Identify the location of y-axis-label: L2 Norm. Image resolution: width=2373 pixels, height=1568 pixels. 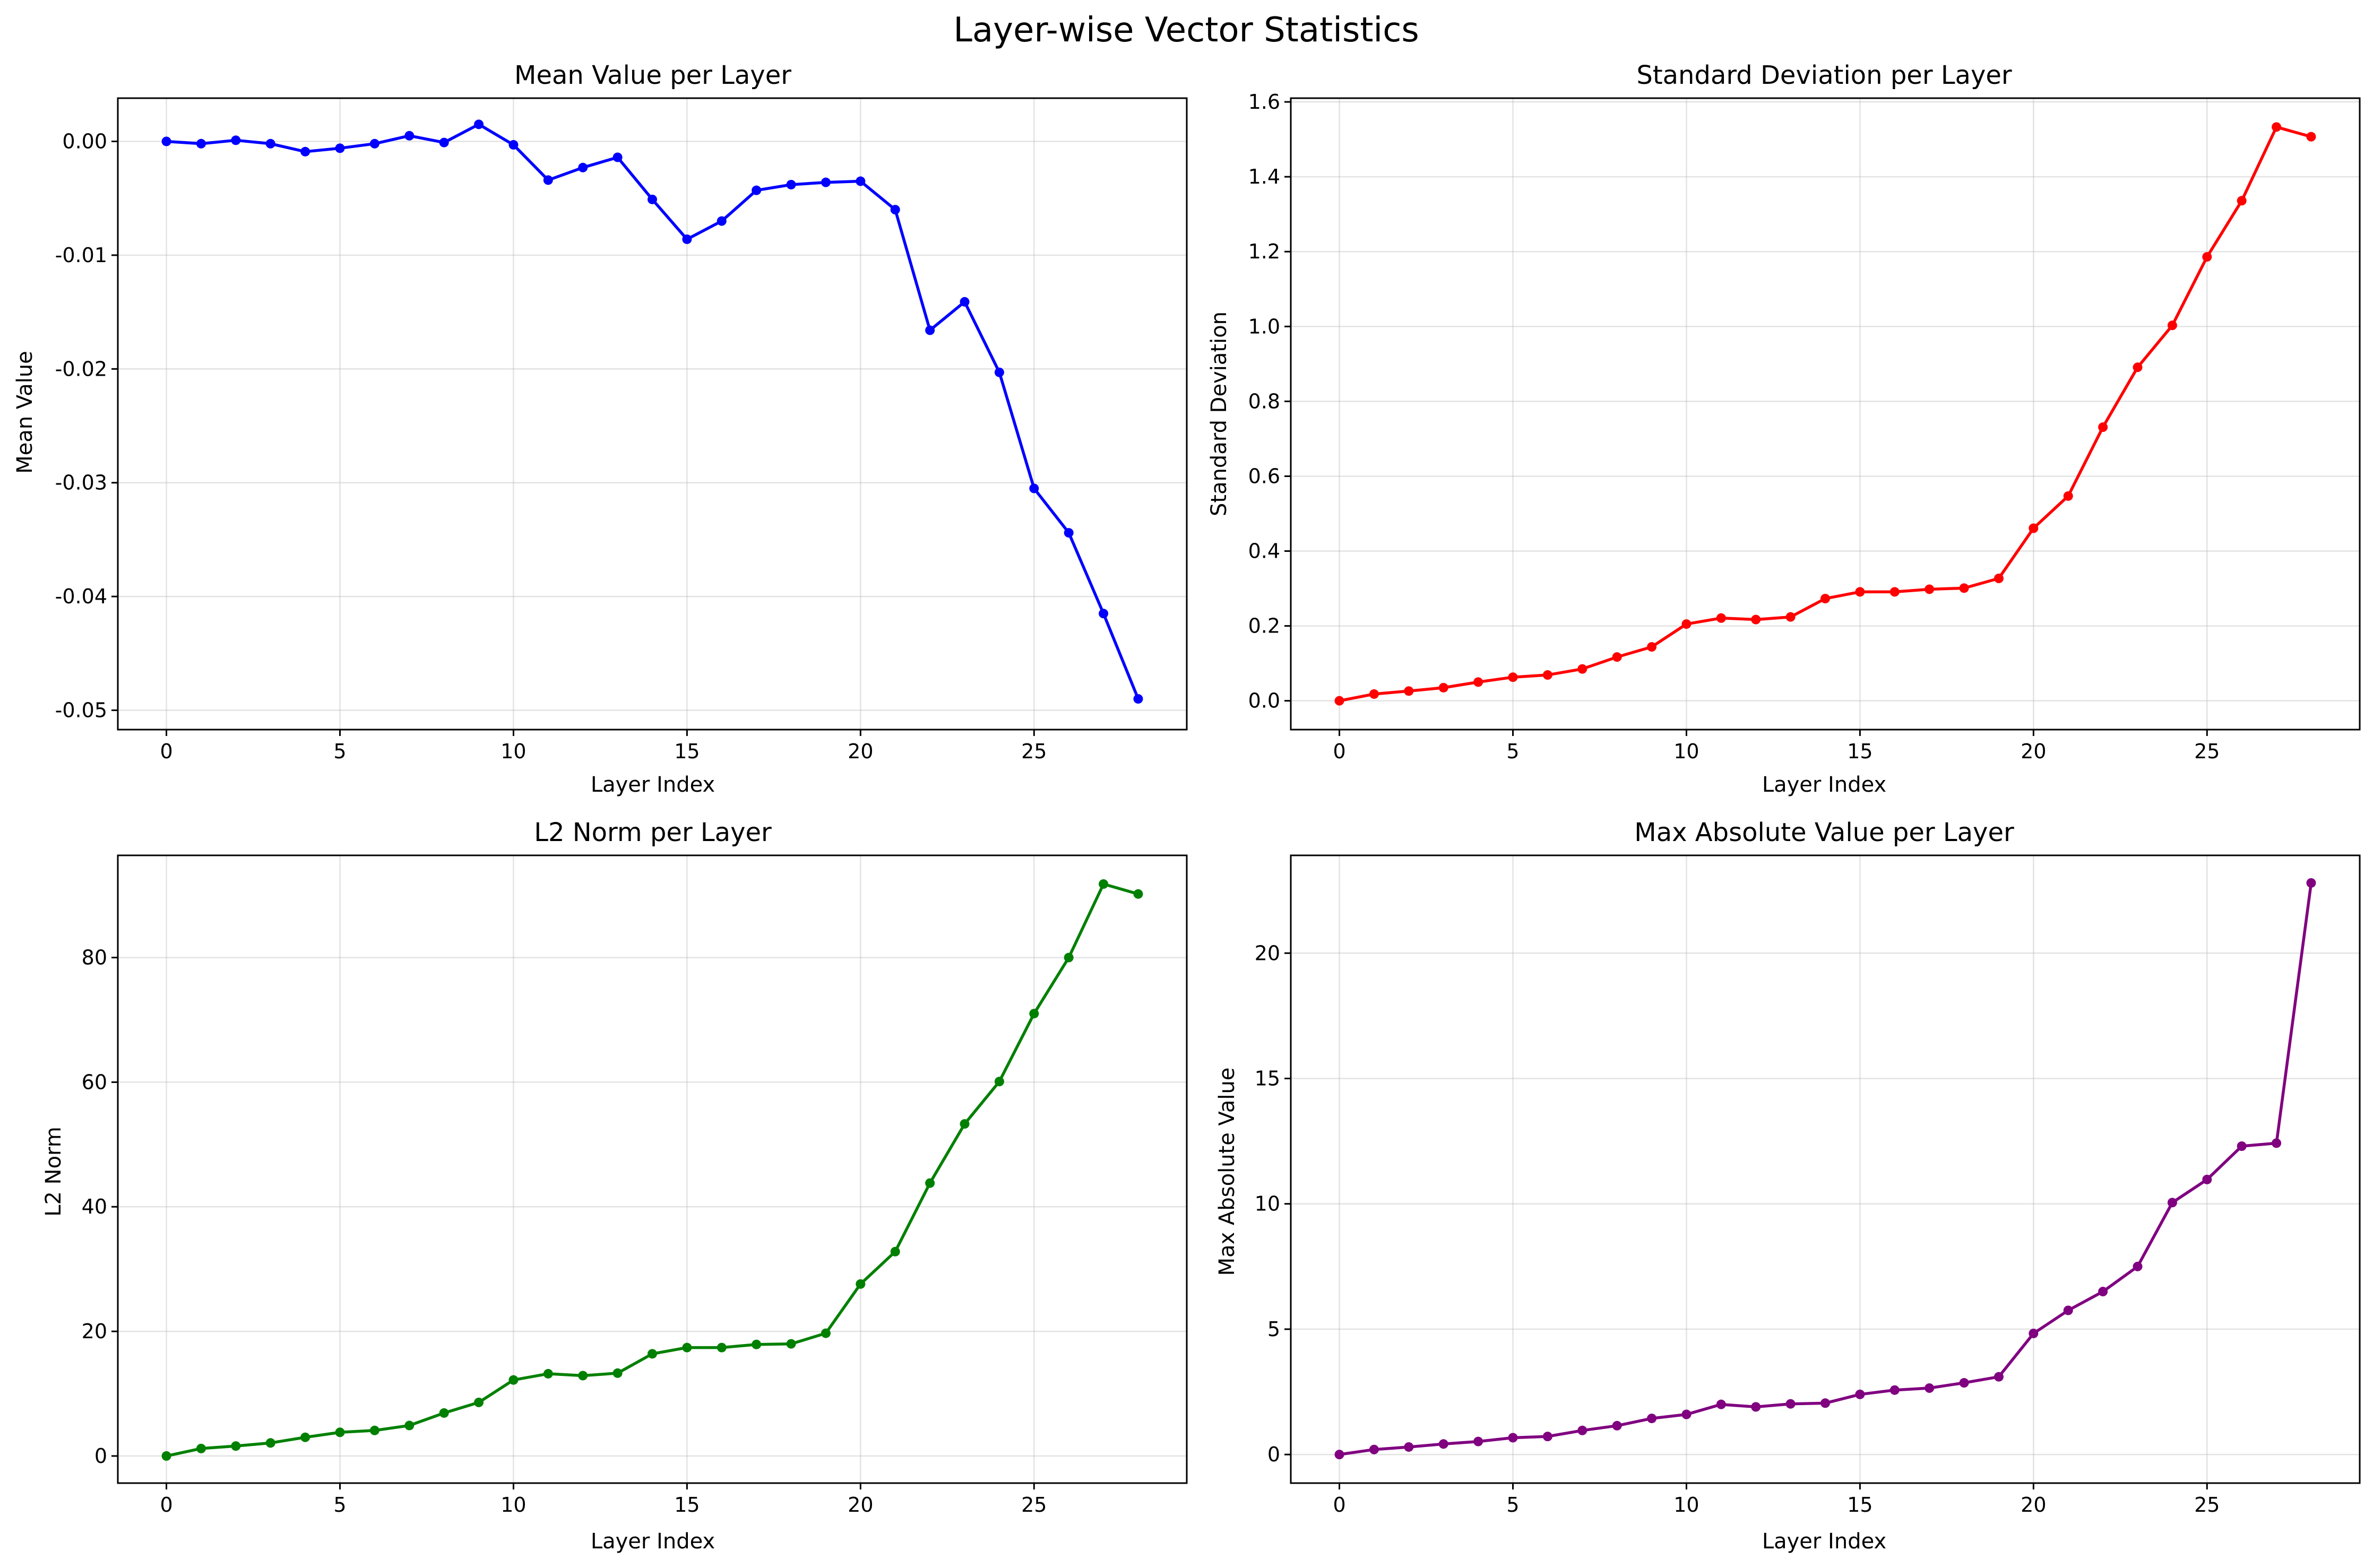
(53, 1172).